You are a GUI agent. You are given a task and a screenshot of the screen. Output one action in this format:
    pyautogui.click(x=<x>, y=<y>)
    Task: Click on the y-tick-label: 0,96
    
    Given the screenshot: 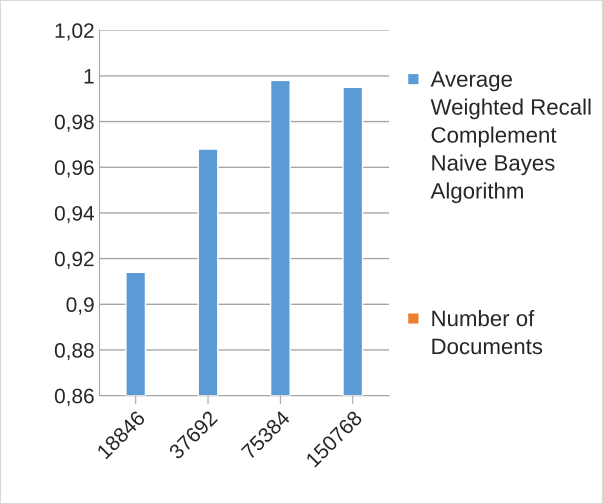 What is the action you would take?
    pyautogui.click(x=74, y=169)
    